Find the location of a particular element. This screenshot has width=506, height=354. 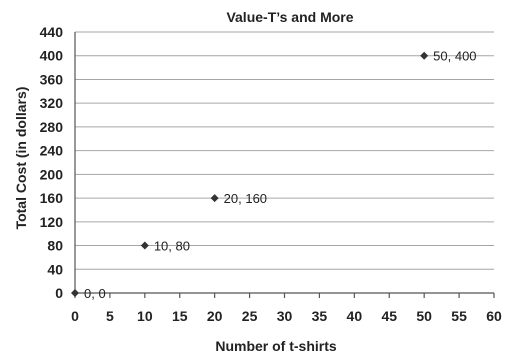

x-tick-55: 55 is located at coordinates (459, 316).